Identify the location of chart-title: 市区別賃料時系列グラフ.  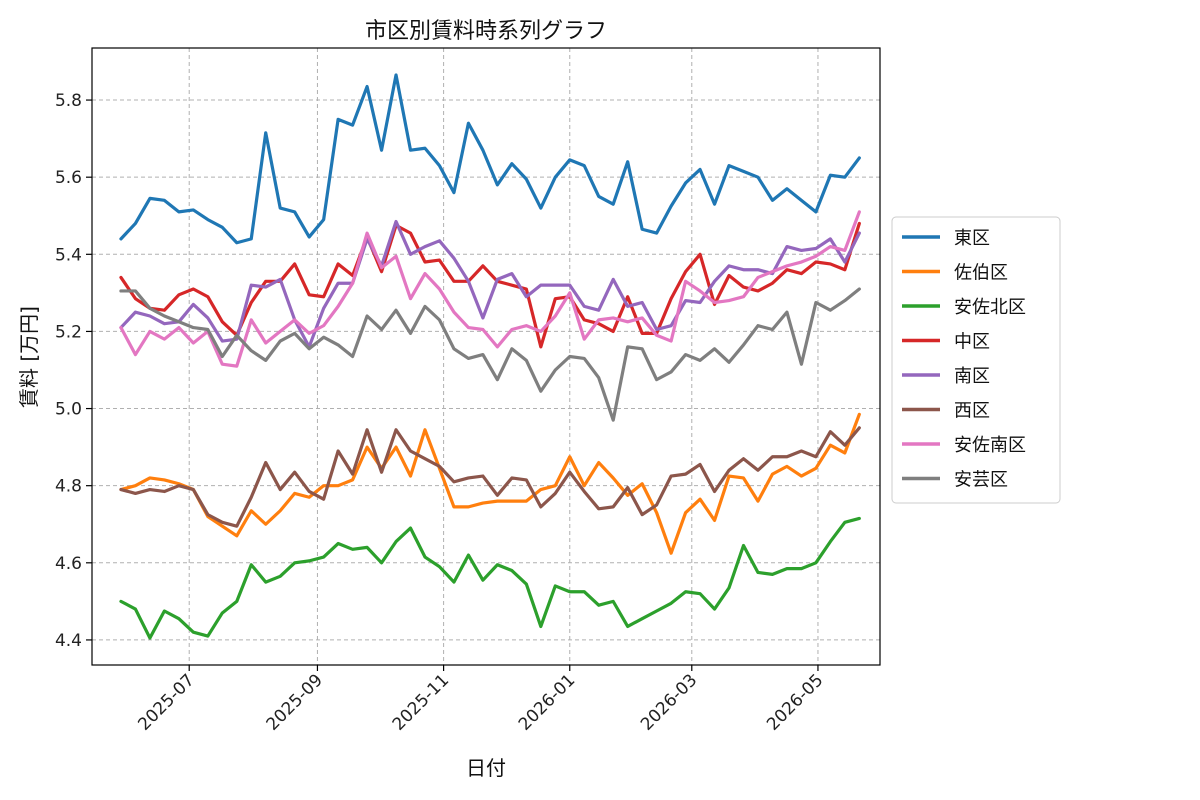
(486, 31).